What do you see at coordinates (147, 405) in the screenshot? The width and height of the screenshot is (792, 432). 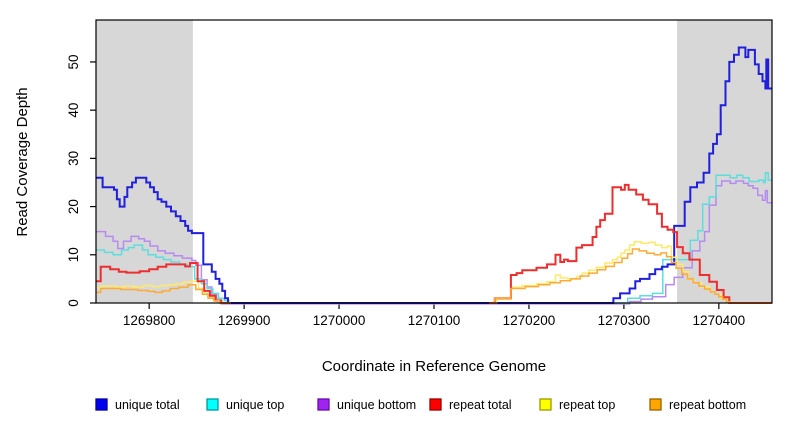 I see `legend-label: unique total` at bounding box center [147, 405].